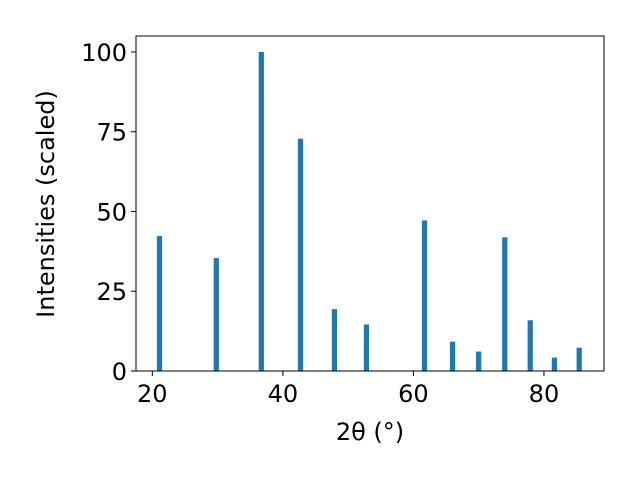  I want to click on y-tick-label: 50, so click(111, 212).